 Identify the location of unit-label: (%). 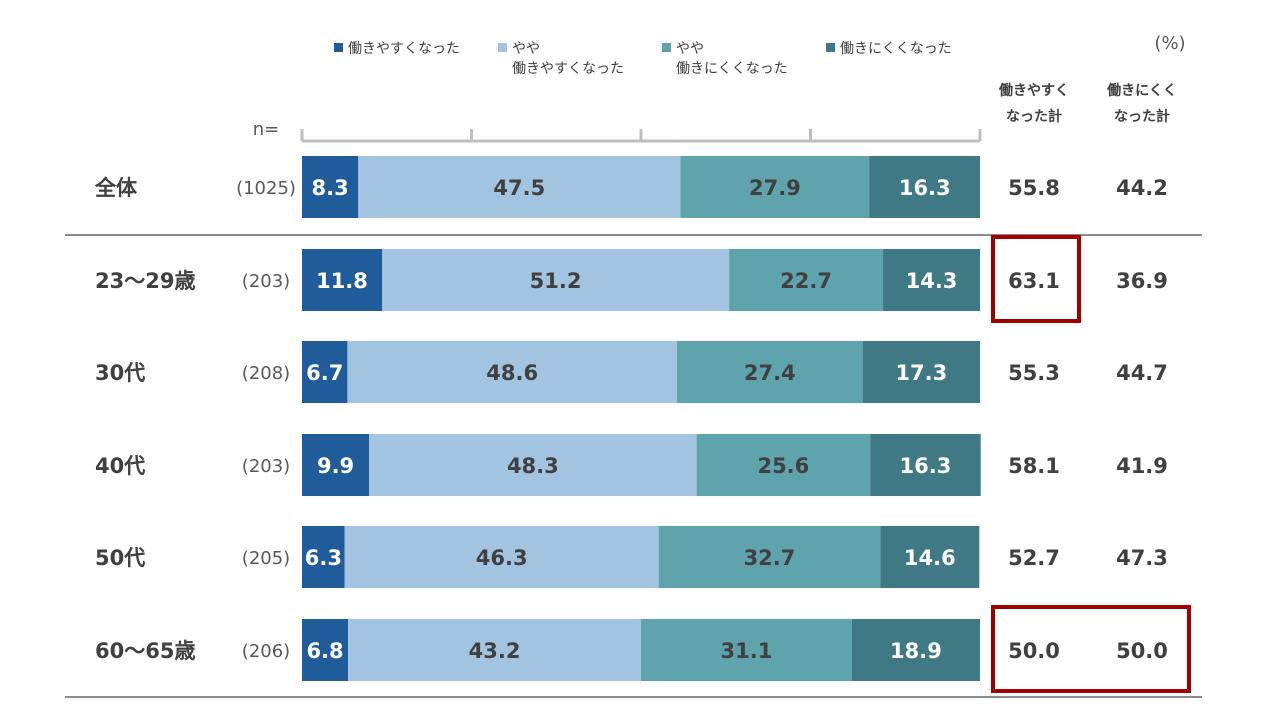
(1169, 43).